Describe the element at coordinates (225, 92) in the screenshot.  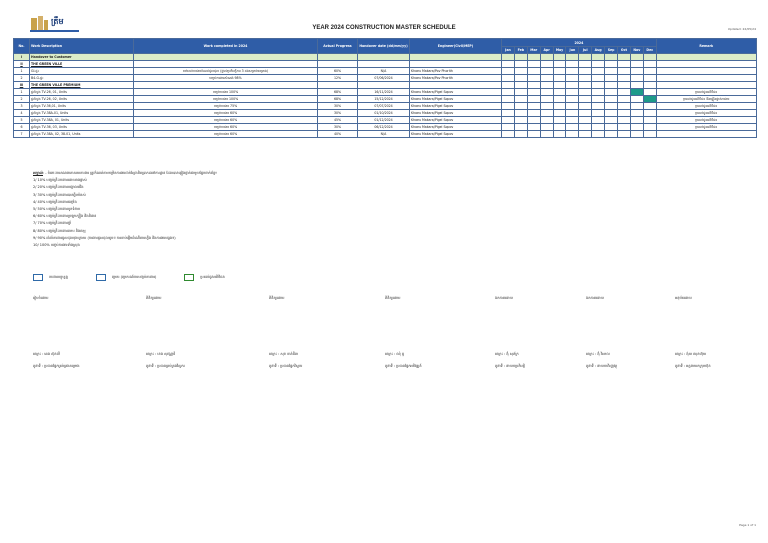
I see `row-completed: បញ្ចប់ការងារ 100%` at that location.